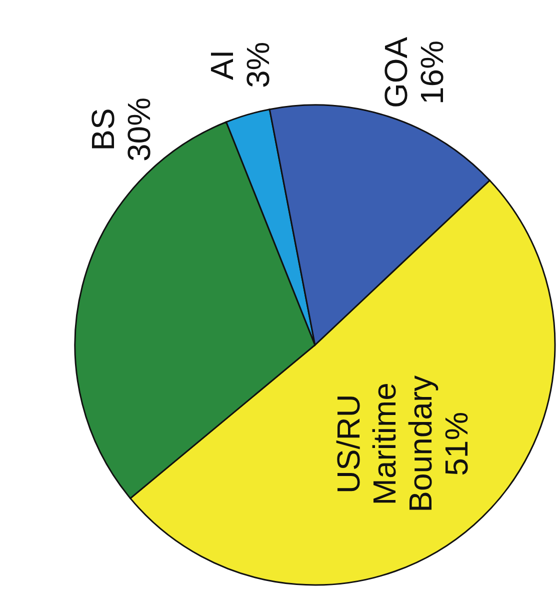  What do you see at coordinates (432, 72) in the screenshot?
I see `data-label: 16%` at bounding box center [432, 72].